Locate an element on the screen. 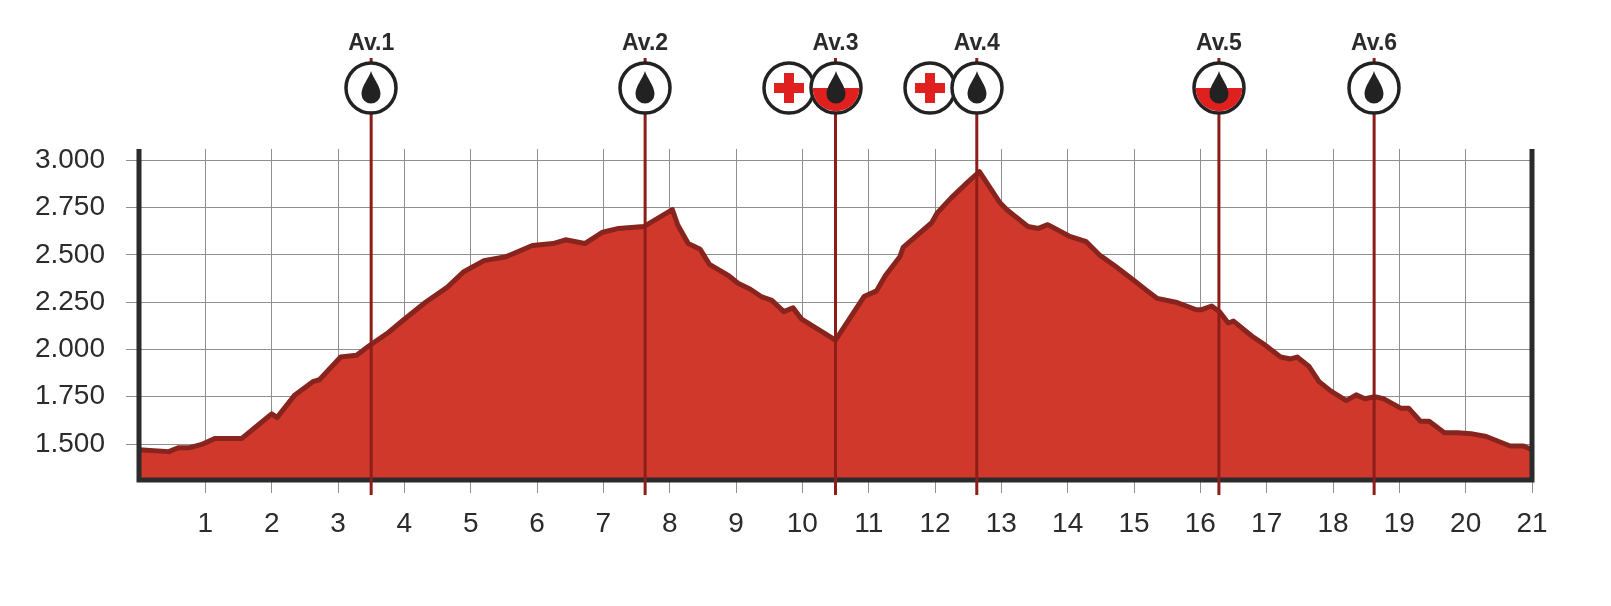  ref-line-label: Av.6 is located at coordinates (1374, 42).